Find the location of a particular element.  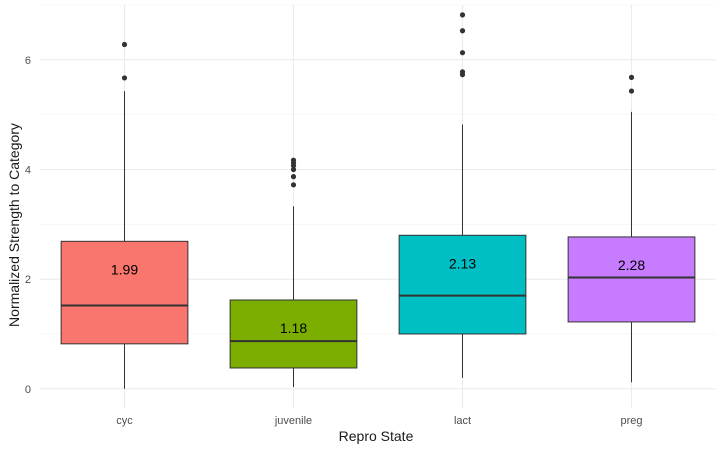

box-group-lact: 2.13 is located at coordinates (462, 195).